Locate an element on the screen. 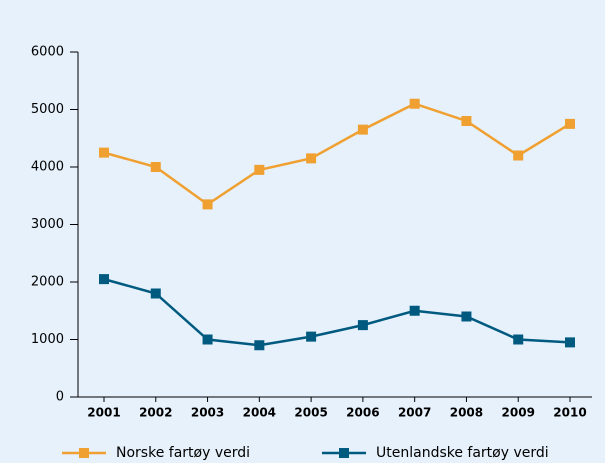  x-tick-label: 2006 is located at coordinates (362, 413).